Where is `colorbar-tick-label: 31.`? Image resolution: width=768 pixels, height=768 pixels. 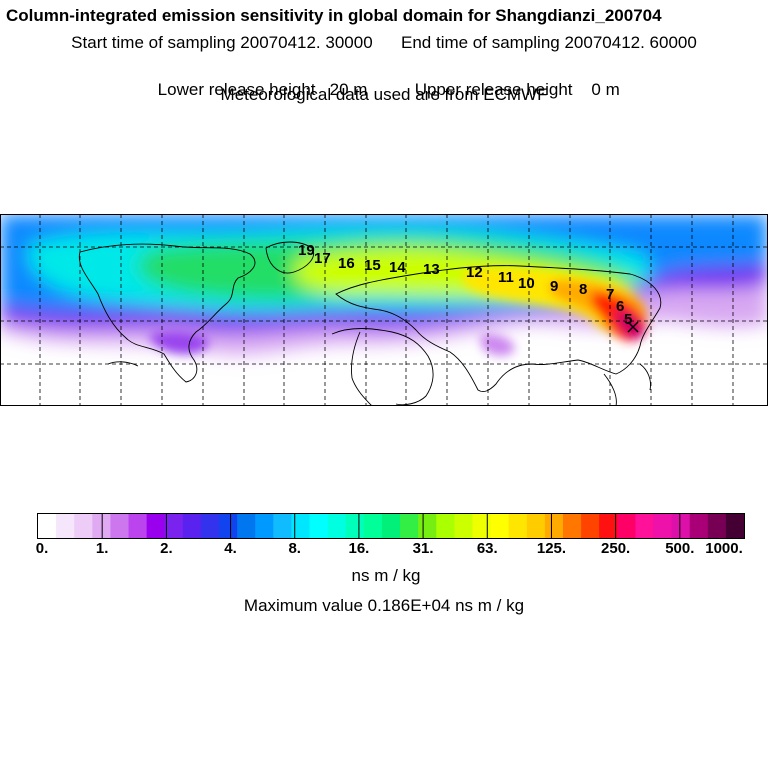 colorbar-tick-label: 31. is located at coordinates (423, 548).